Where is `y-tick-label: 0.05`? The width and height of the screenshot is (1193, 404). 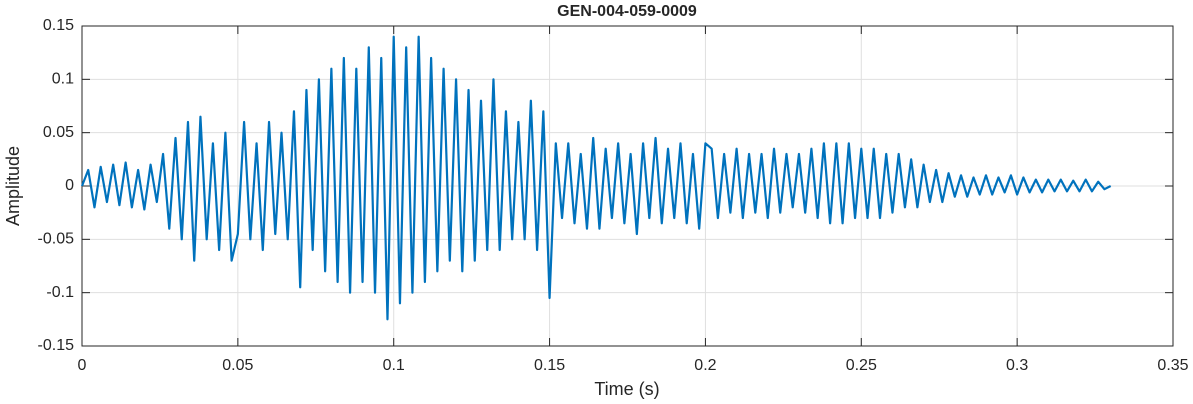 y-tick-label: 0.05 is located at coordinates (58, 132).